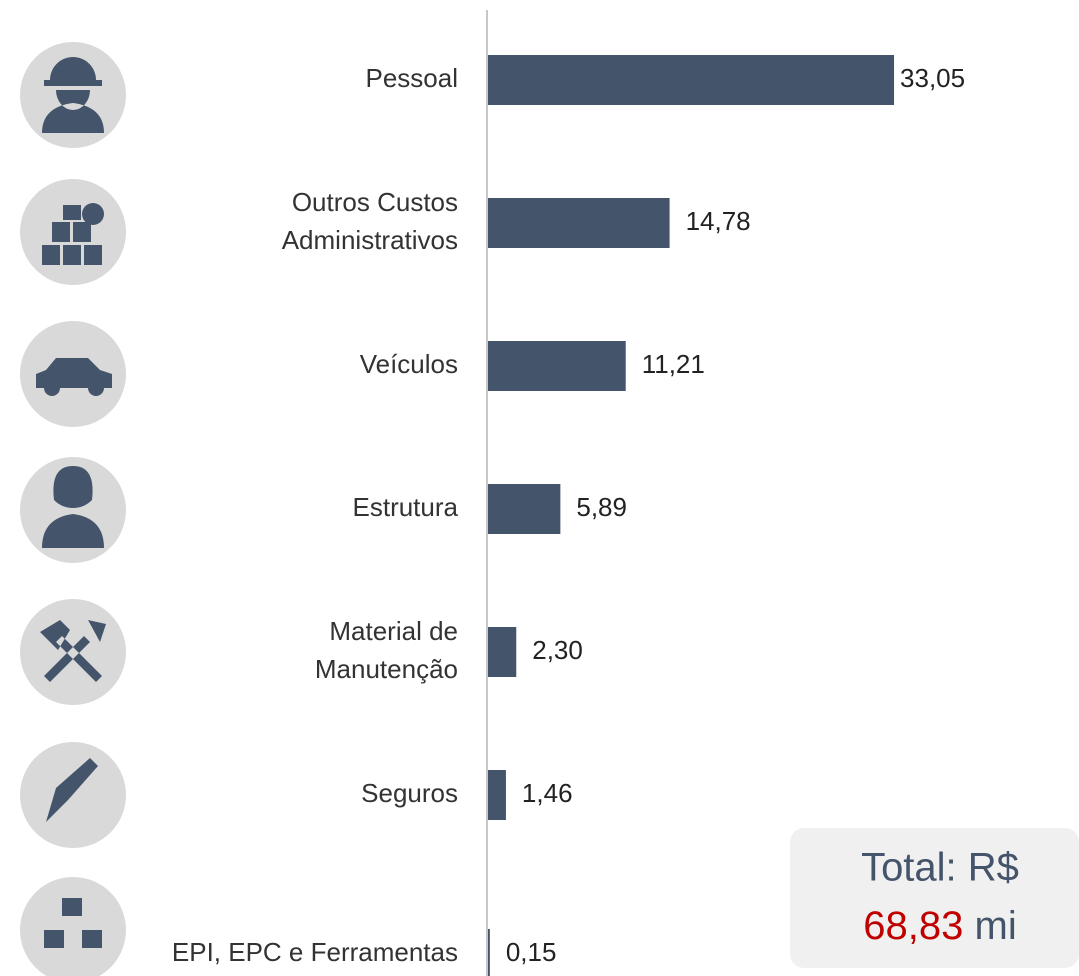  I want to click on value-label: 0,15, so click(531, 952).